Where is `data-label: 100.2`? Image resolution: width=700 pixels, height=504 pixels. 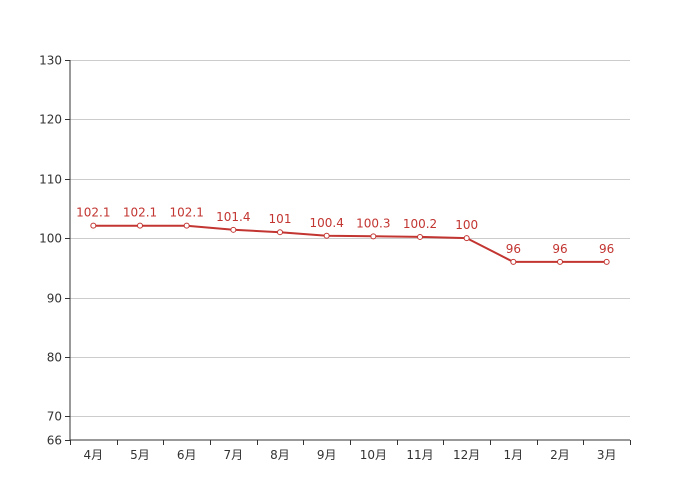 data-label: 100.2 is located at coordinates (420, 224).